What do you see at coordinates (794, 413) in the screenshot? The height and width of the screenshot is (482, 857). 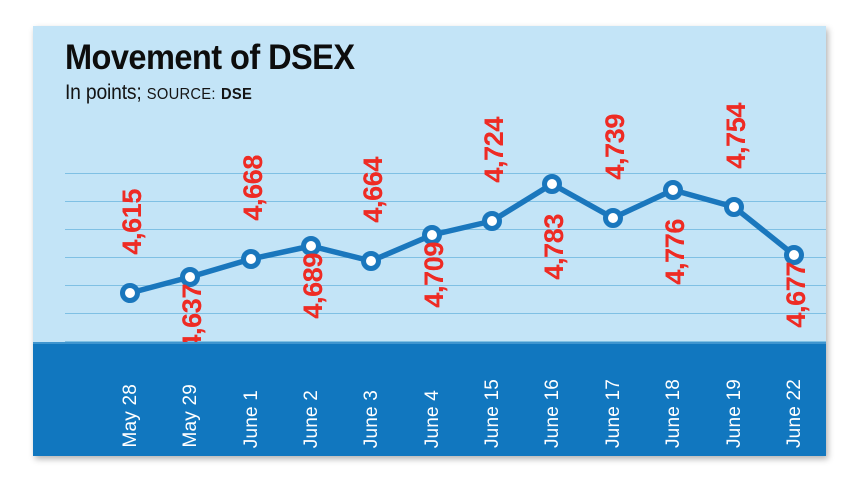 I see `x-axis-label: June 22` at bounding box center [794, 413].